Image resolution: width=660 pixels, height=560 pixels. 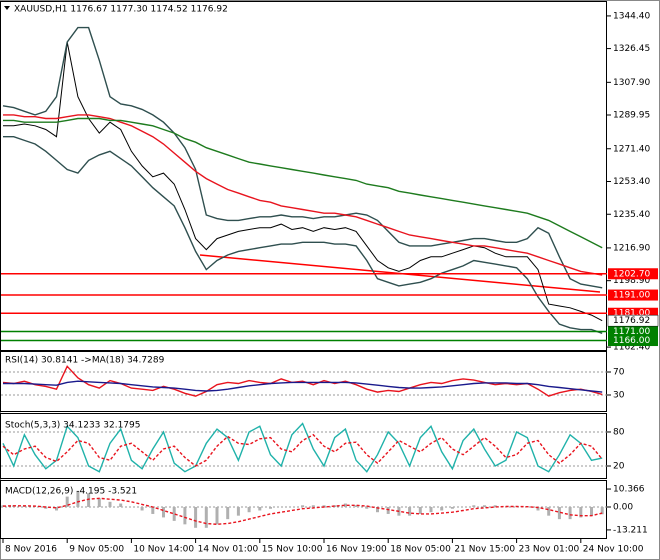 What do you see at coordinates (420, 550) in the screenshot?
I see `x-tick-label: 18 Nov 05:00` at bounding box center [420, 550].